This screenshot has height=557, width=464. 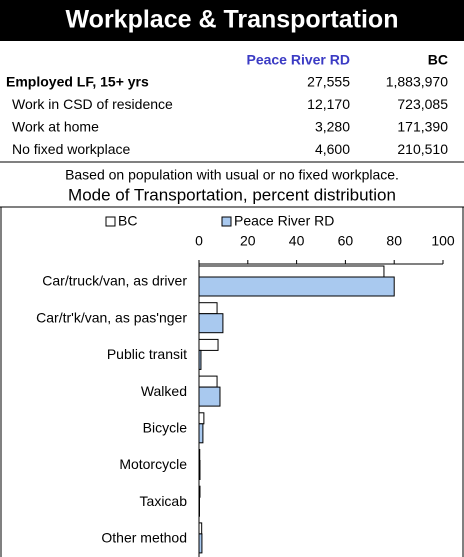 I want to click on row-label: No fixed workplace, so click(x=71, y=149).